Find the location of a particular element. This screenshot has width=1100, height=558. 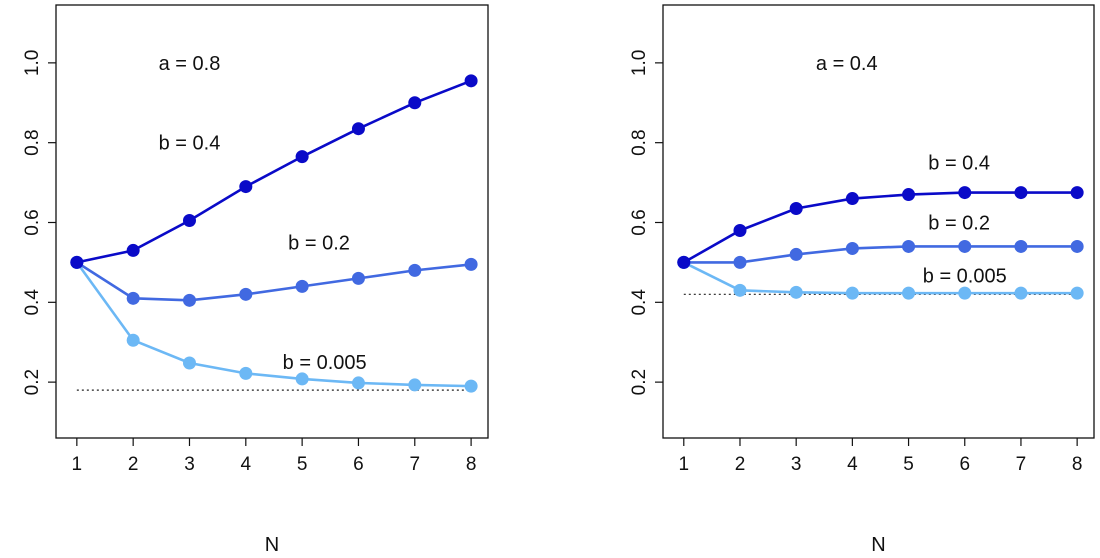

annotation-label: a = 0.4 is located at coordinates (847, 64).